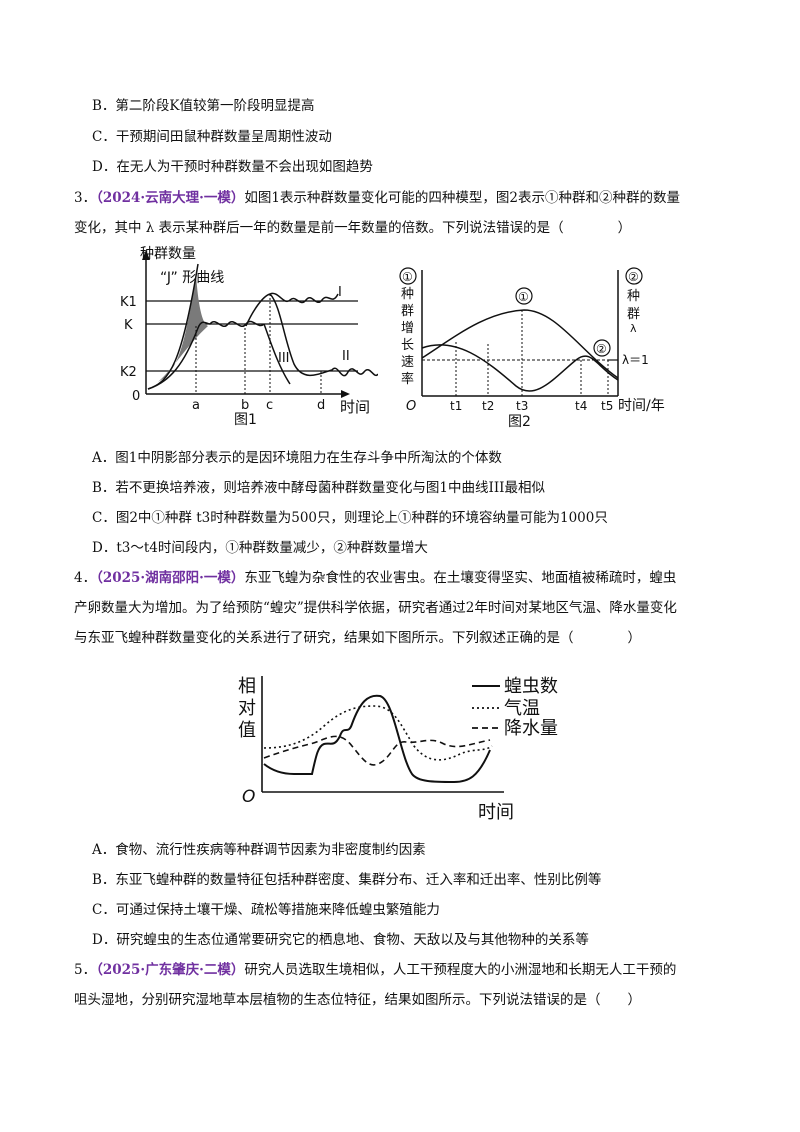 This screenshot has width=800, height=1132. I want to click on fig1-k2-label: K2, so click(128, 372).